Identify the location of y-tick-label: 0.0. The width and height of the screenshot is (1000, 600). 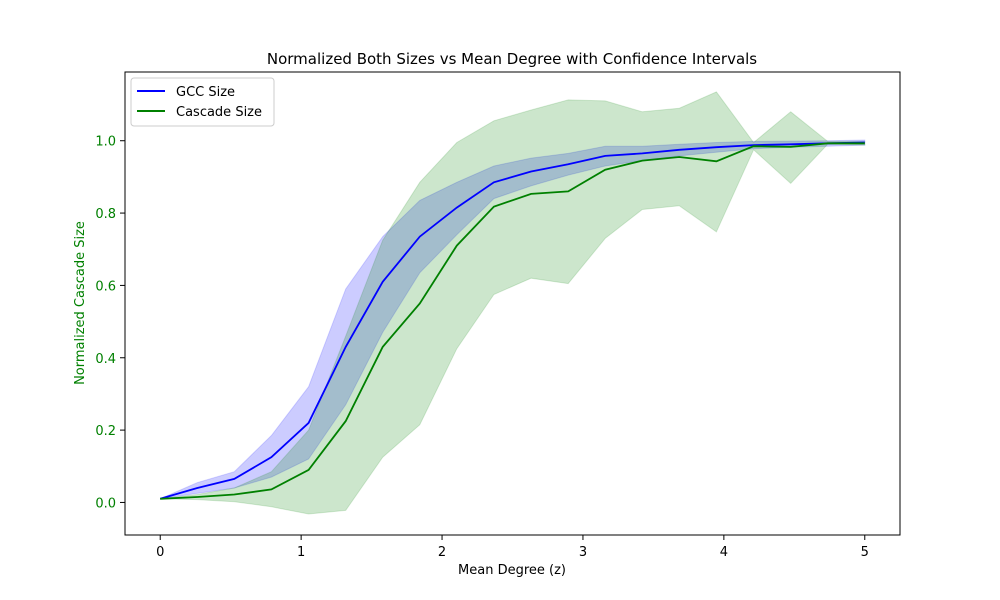
(105, 503).